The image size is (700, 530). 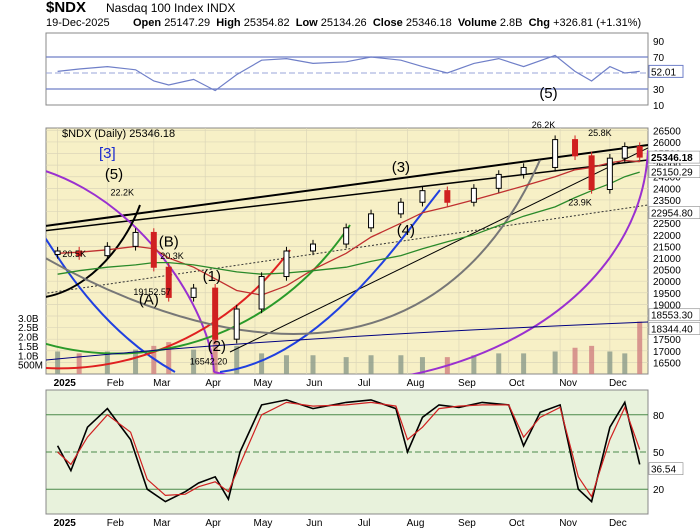 What do you see at coordinates (171, 8) in the screenshot?
I see `chart-instrument-name: Nasdaq 100 Index INDX` at bounding box center [171, 8].